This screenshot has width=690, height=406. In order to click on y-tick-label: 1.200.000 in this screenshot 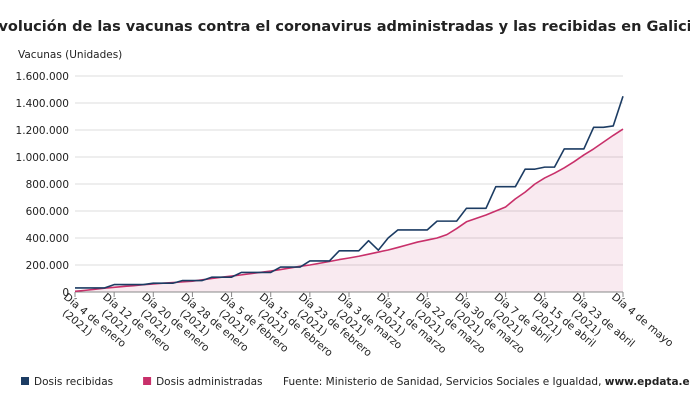, I will do `click(42, 131)`.